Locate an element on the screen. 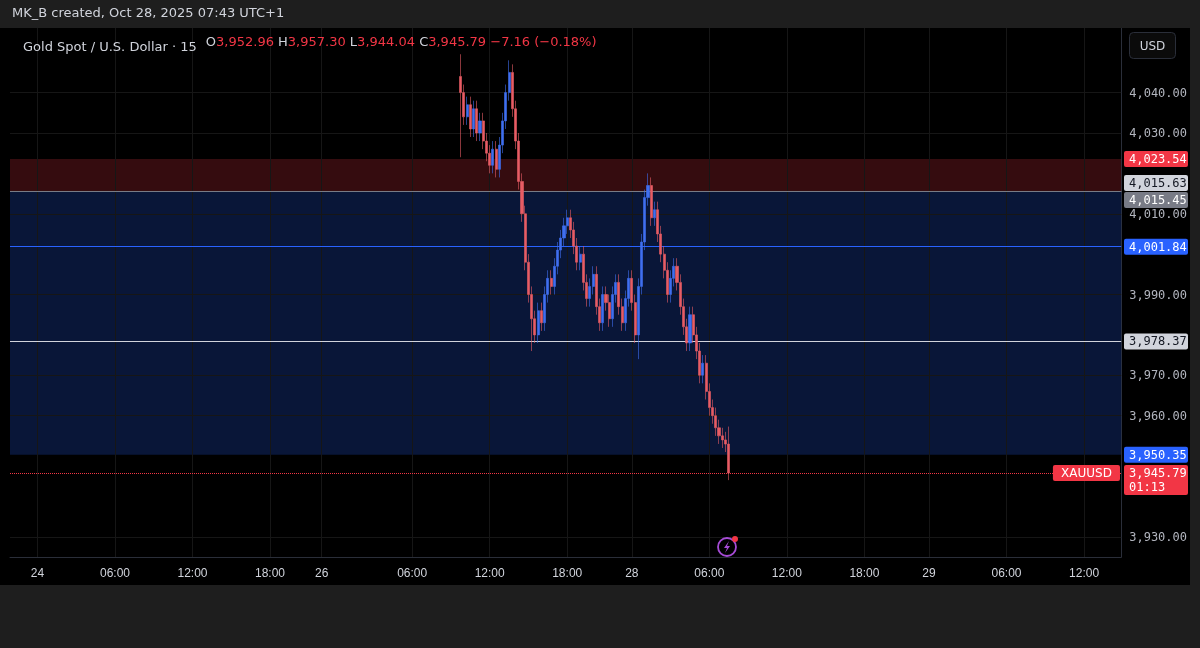 The height and width of the screenshot is (648, 1200). y-tick-label: 3,930.00 is located at coordinates (1158, 536).